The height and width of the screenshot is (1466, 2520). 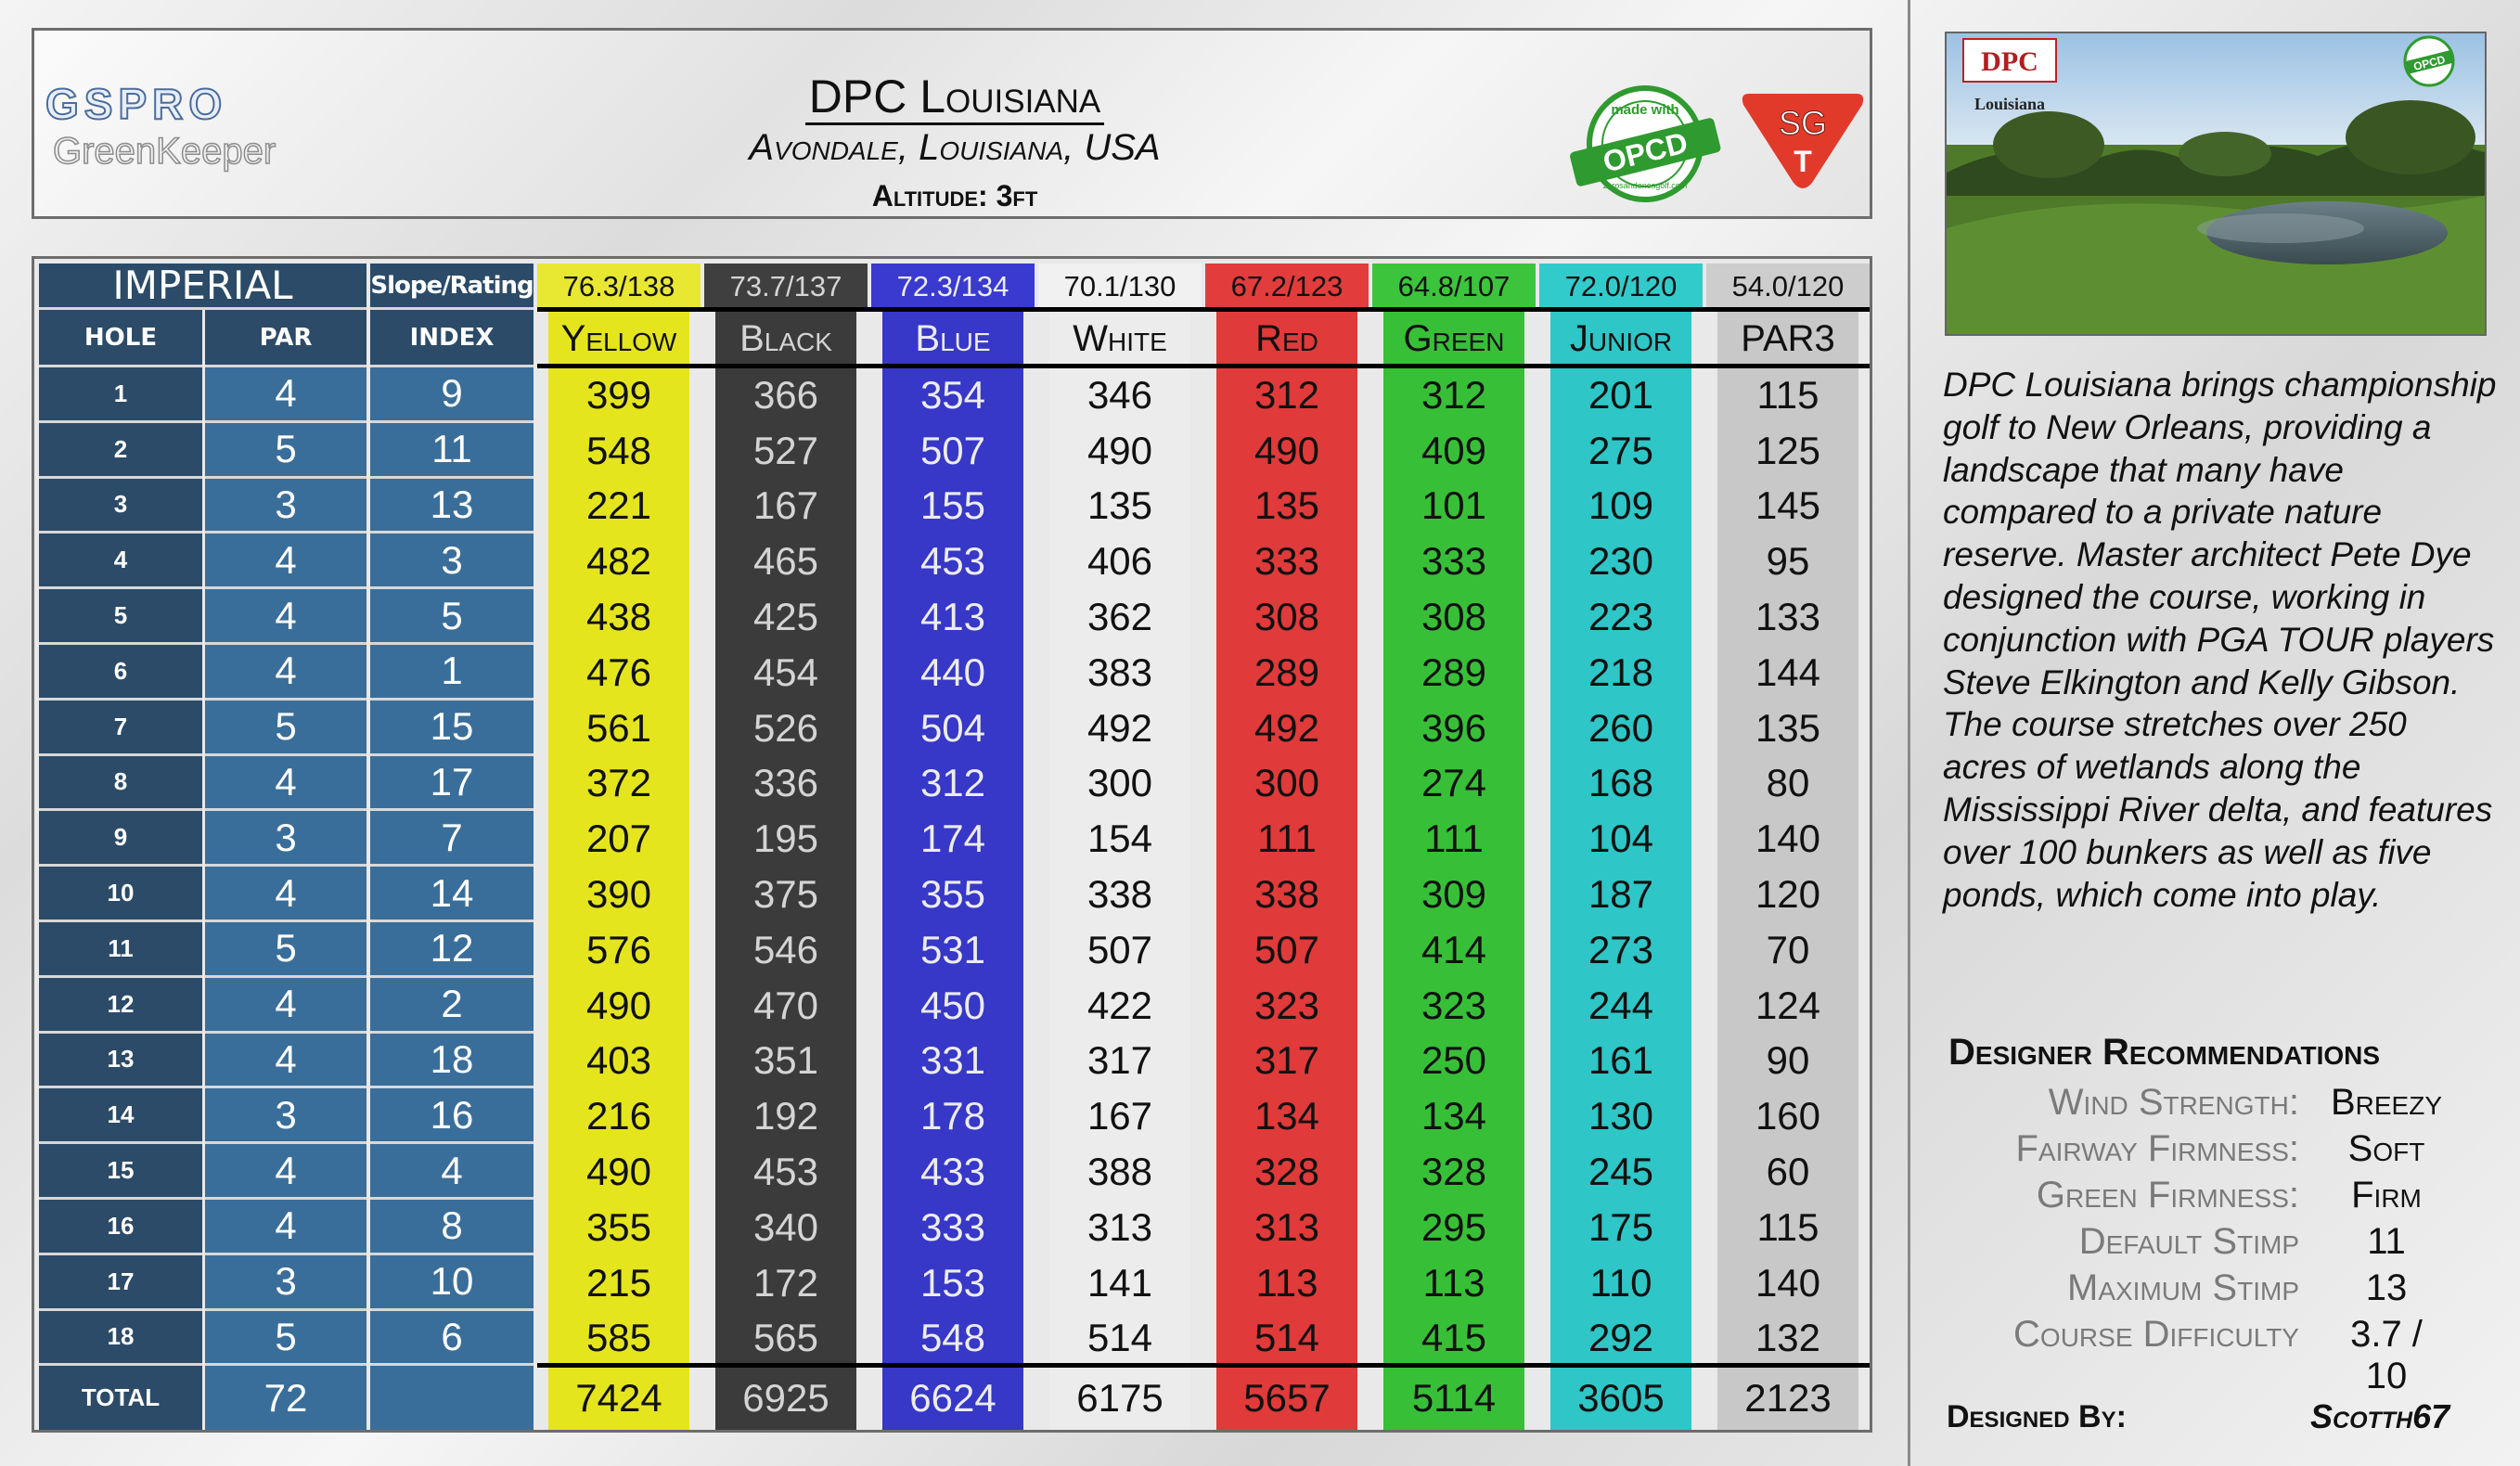 I want to click on tee-yardage: 132, so click(x=1788, y=1338).